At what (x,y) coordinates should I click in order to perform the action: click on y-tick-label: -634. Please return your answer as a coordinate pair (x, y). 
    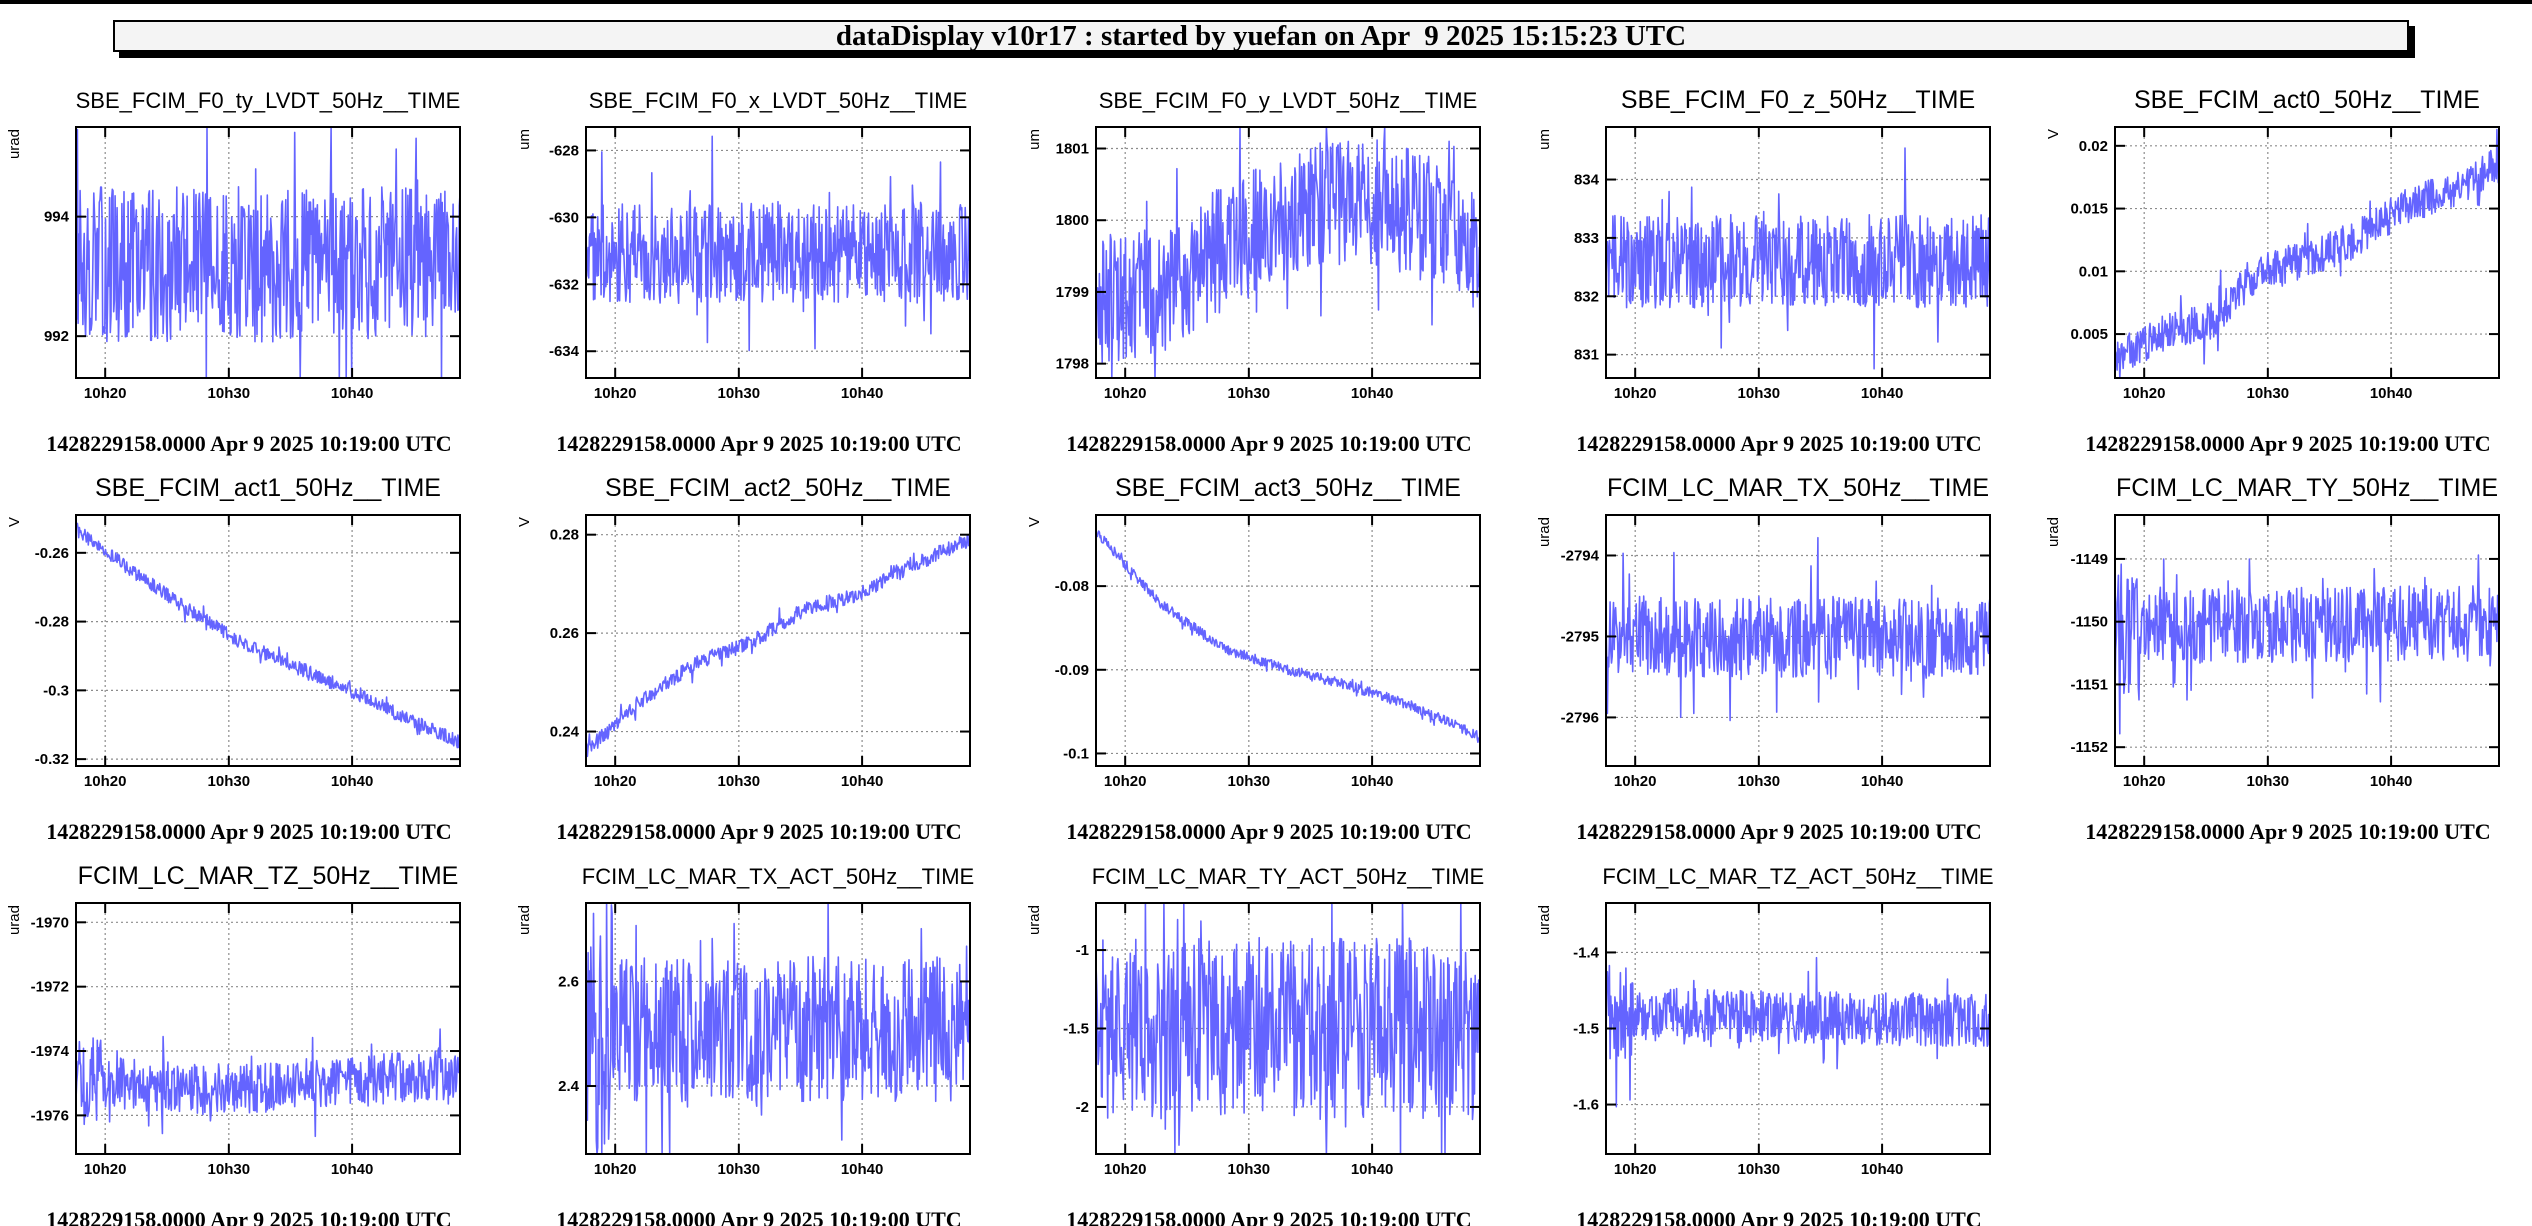
    Looking at the image, I should click on (564, 351).